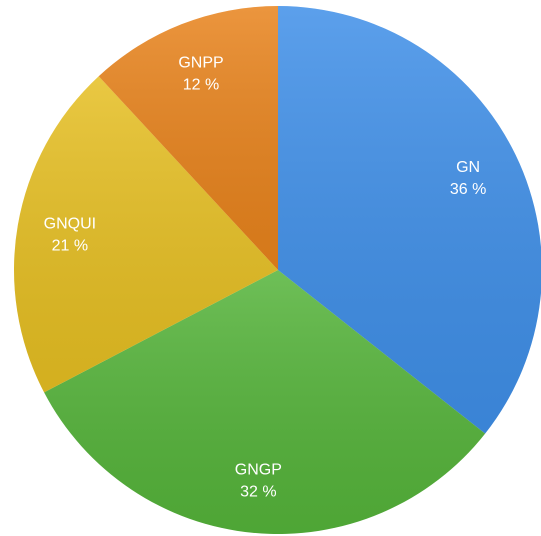 This screenshot has height=536, width=541. Describe the element at coordinates (258, 469) in the screenshot. I see `slice-label: GNGP` at that location.